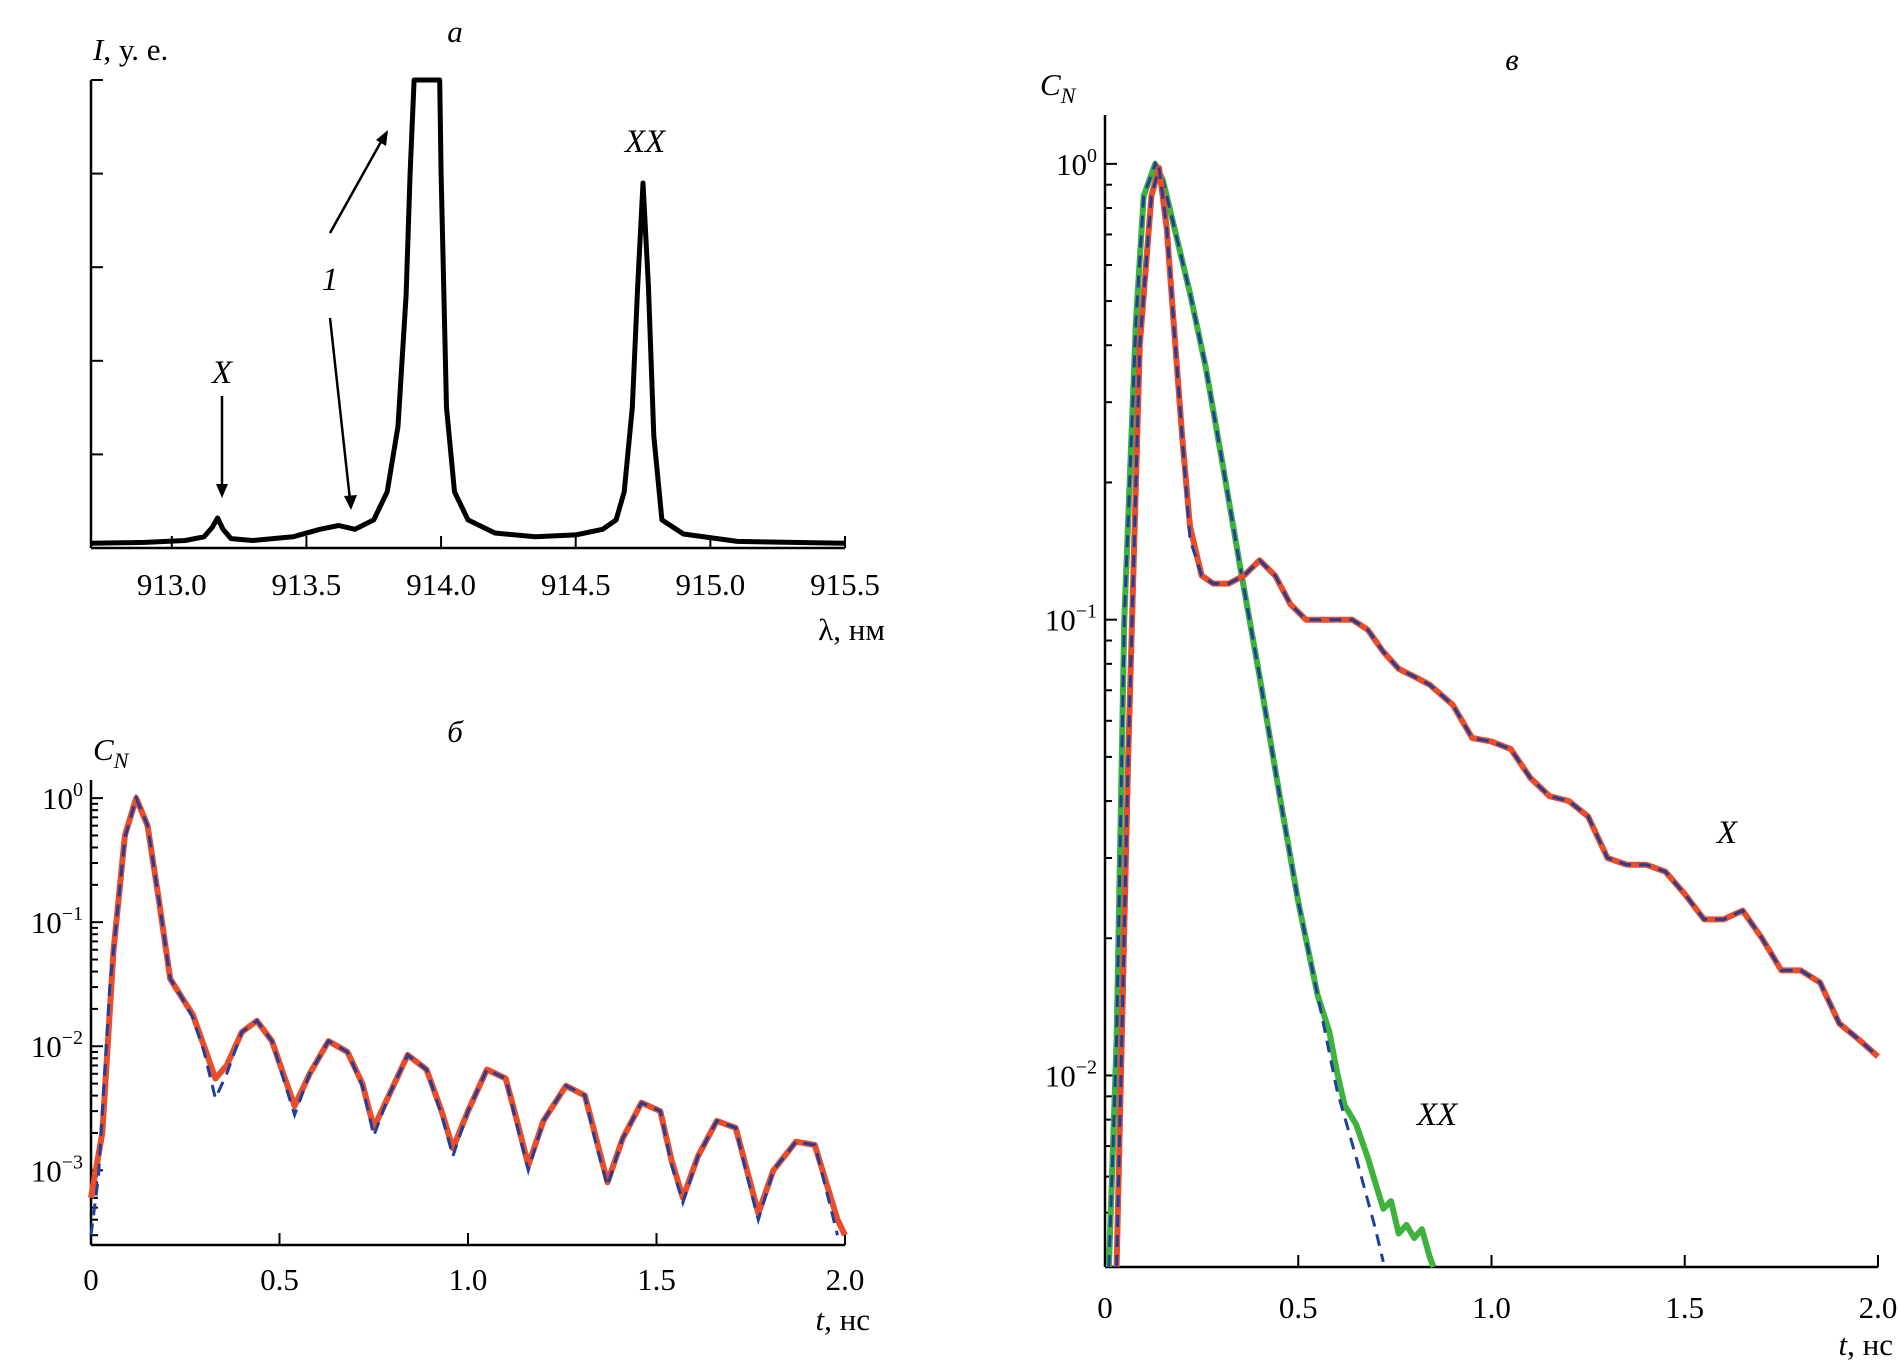 The height and width of the screenshot is (1367, 1900). I want to click on panel-b-x-ticks: 0 0.5 1.0 1.5 2.0, so click(473, 1265).